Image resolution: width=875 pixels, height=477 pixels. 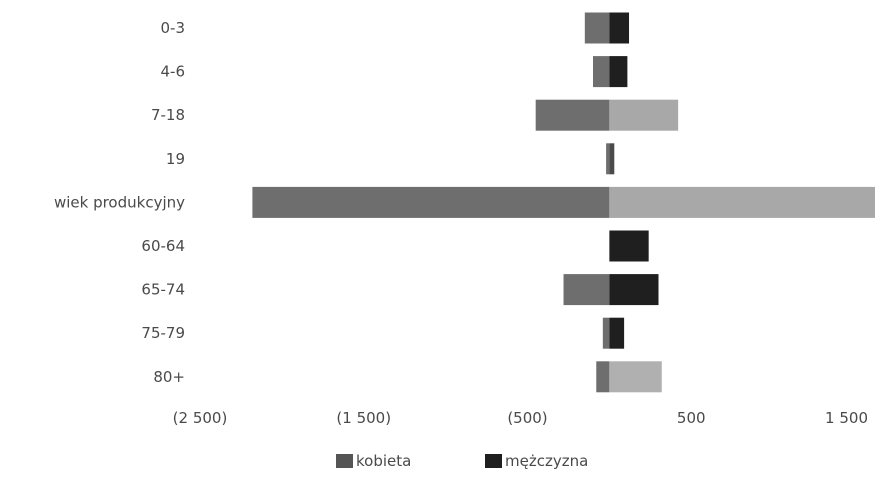 What do you see at coordinates (691, 418) in the screenshot?
I see `x-tick-label: 500` at bounding box center [691, 418].